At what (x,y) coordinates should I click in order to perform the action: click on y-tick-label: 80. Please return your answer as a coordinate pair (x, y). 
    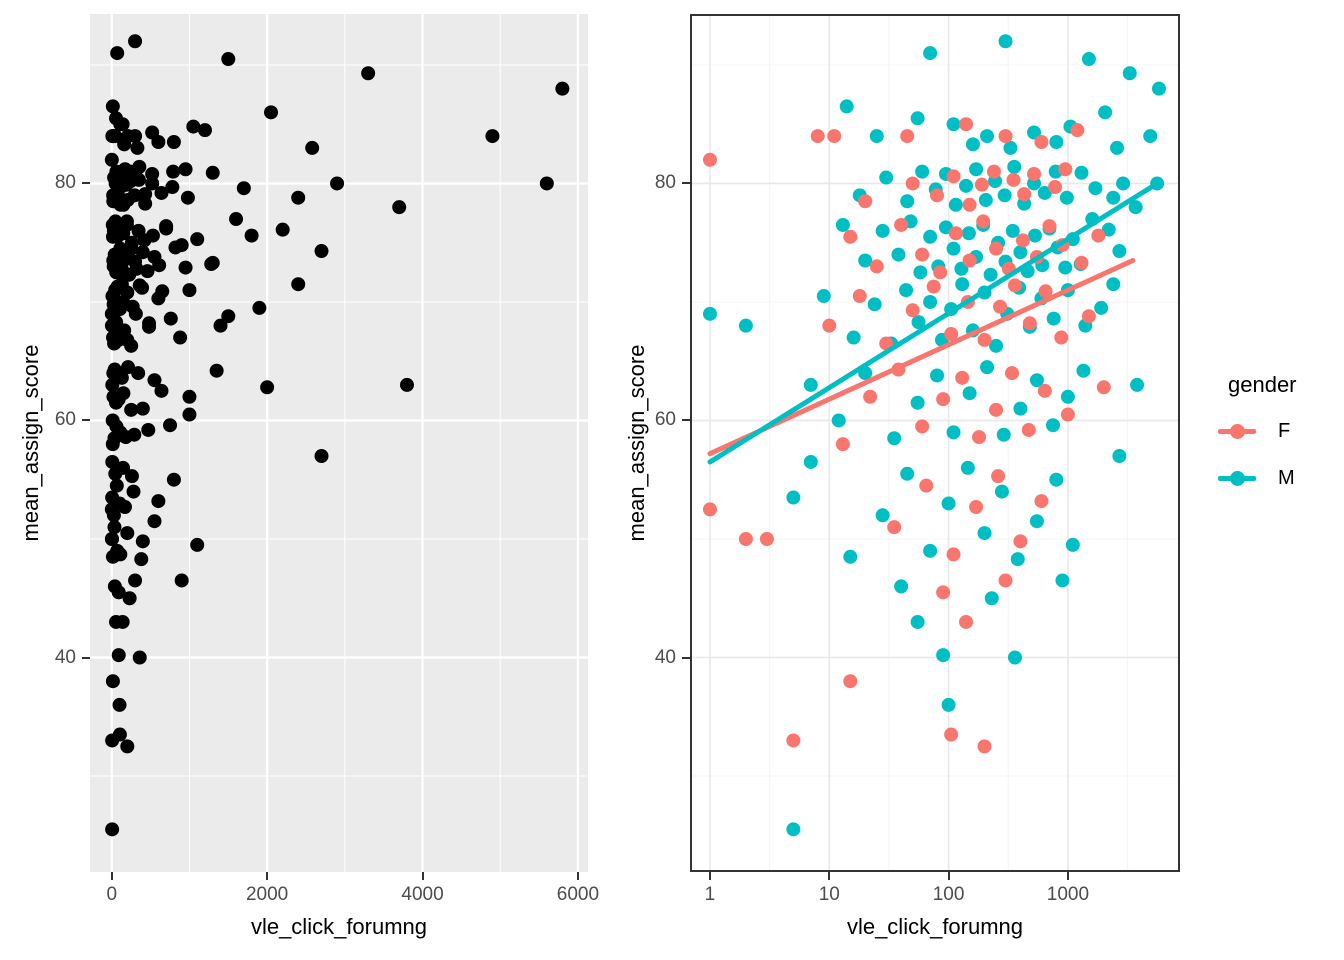
    Looking at the image, I should click on (65, 183).